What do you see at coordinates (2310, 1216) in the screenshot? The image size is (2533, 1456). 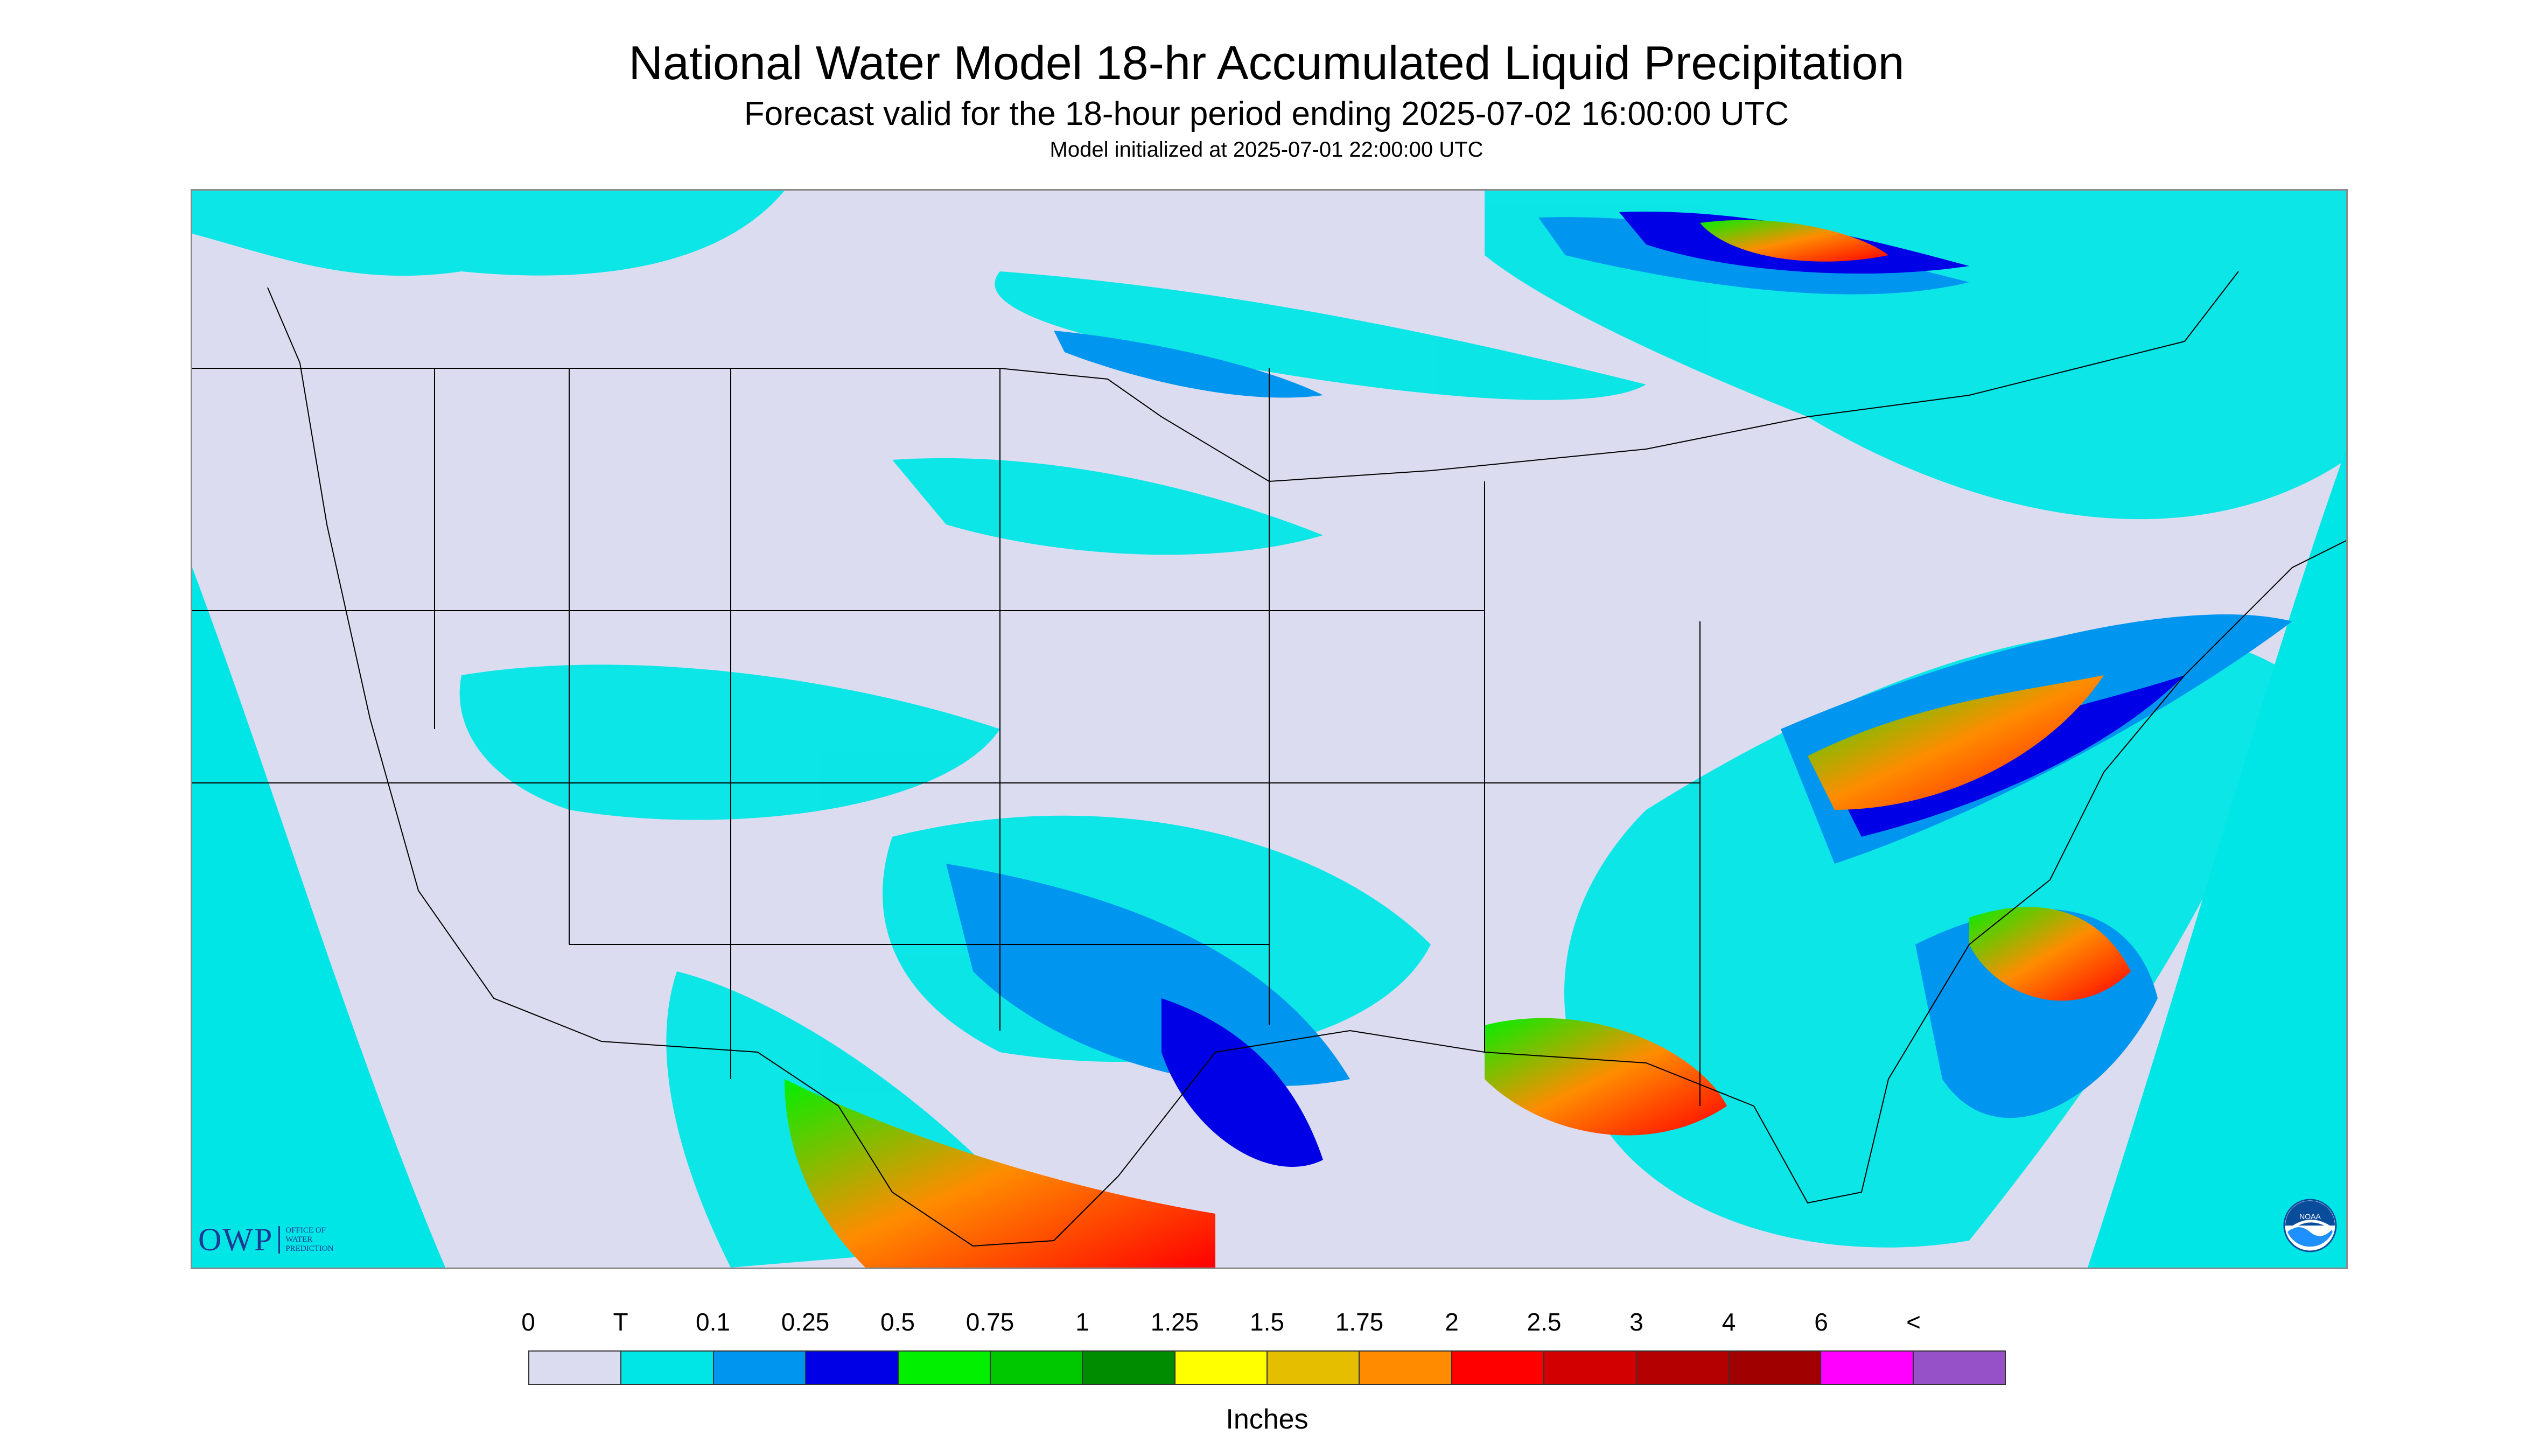 I see `noaa-logo-text: NOAA` at bounding box center [2310, 1216].